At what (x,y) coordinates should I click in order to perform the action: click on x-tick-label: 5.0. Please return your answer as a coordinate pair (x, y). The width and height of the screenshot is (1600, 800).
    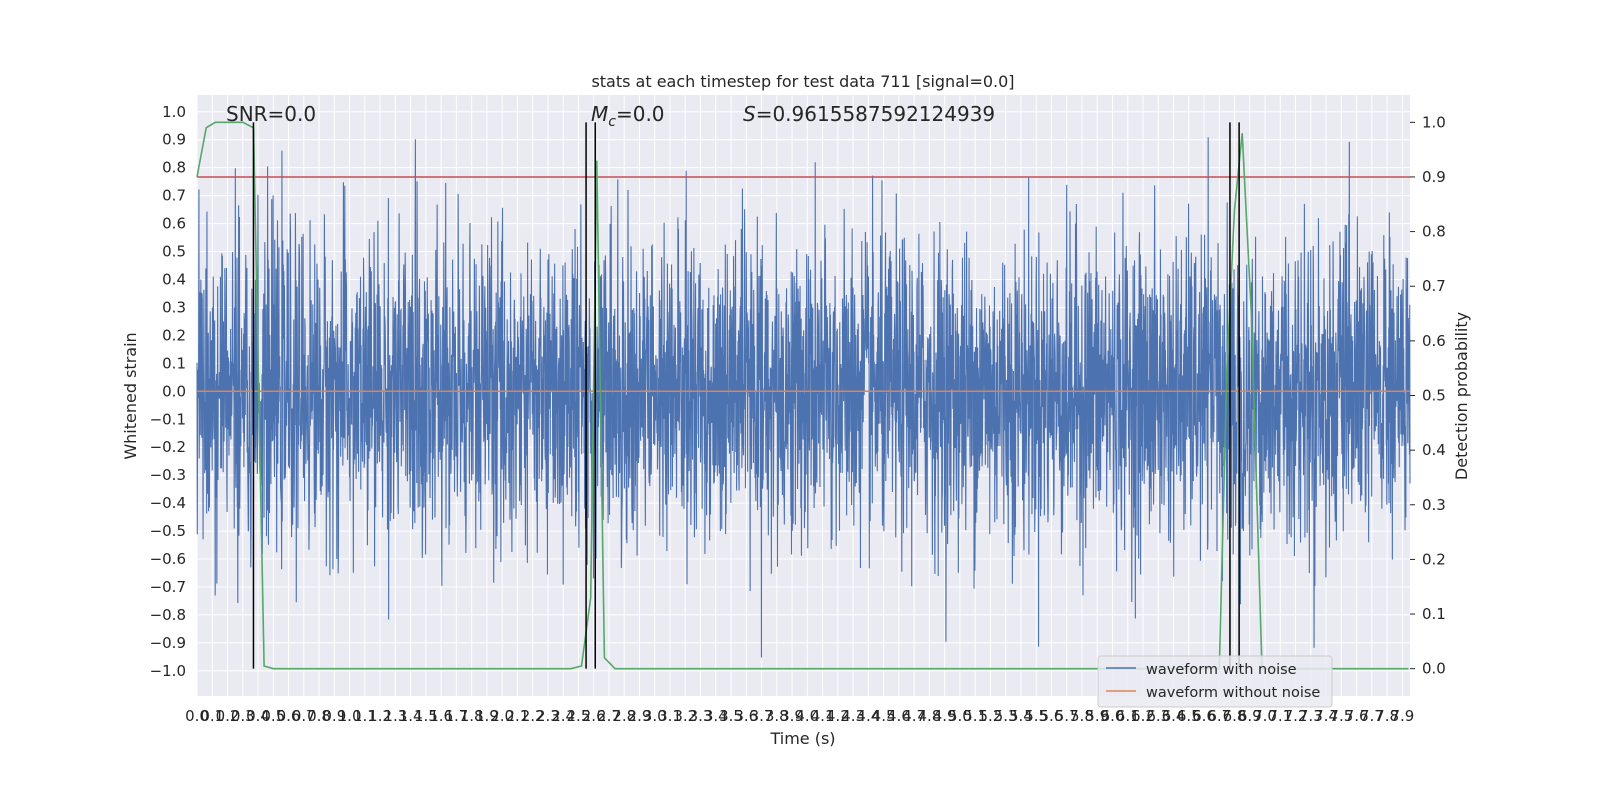
    Looking at the image, I should click on (960, 716).